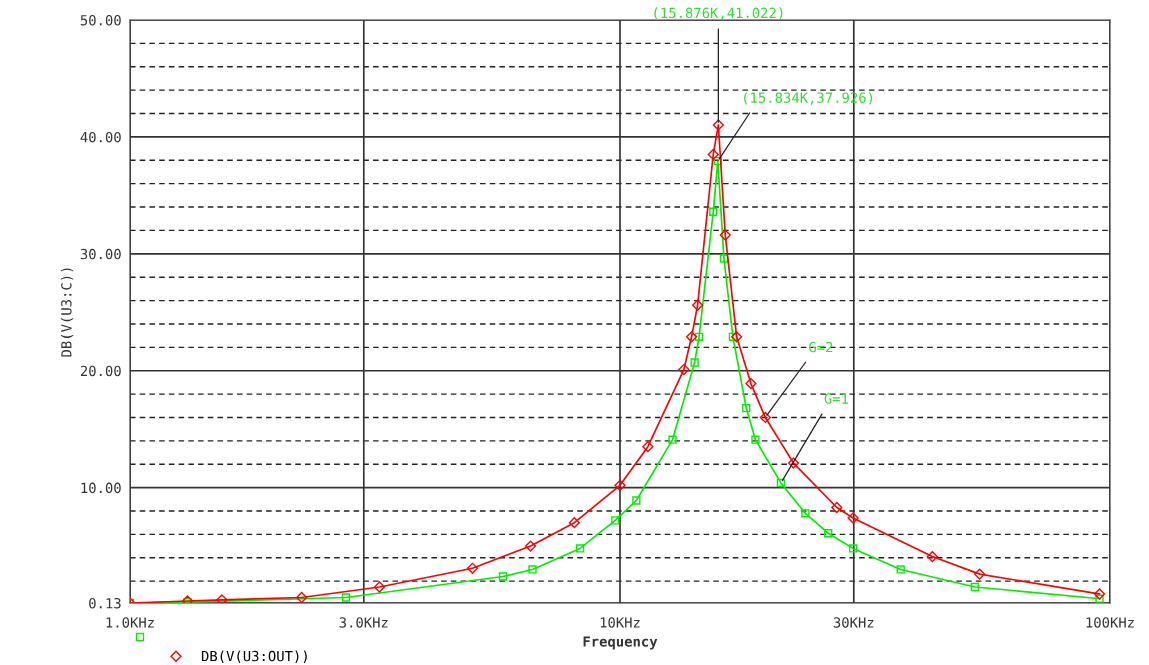 The width and height of the screenshot is (1149, 665). I want to click on y-tick-label: 20.00, so click(100, 371).